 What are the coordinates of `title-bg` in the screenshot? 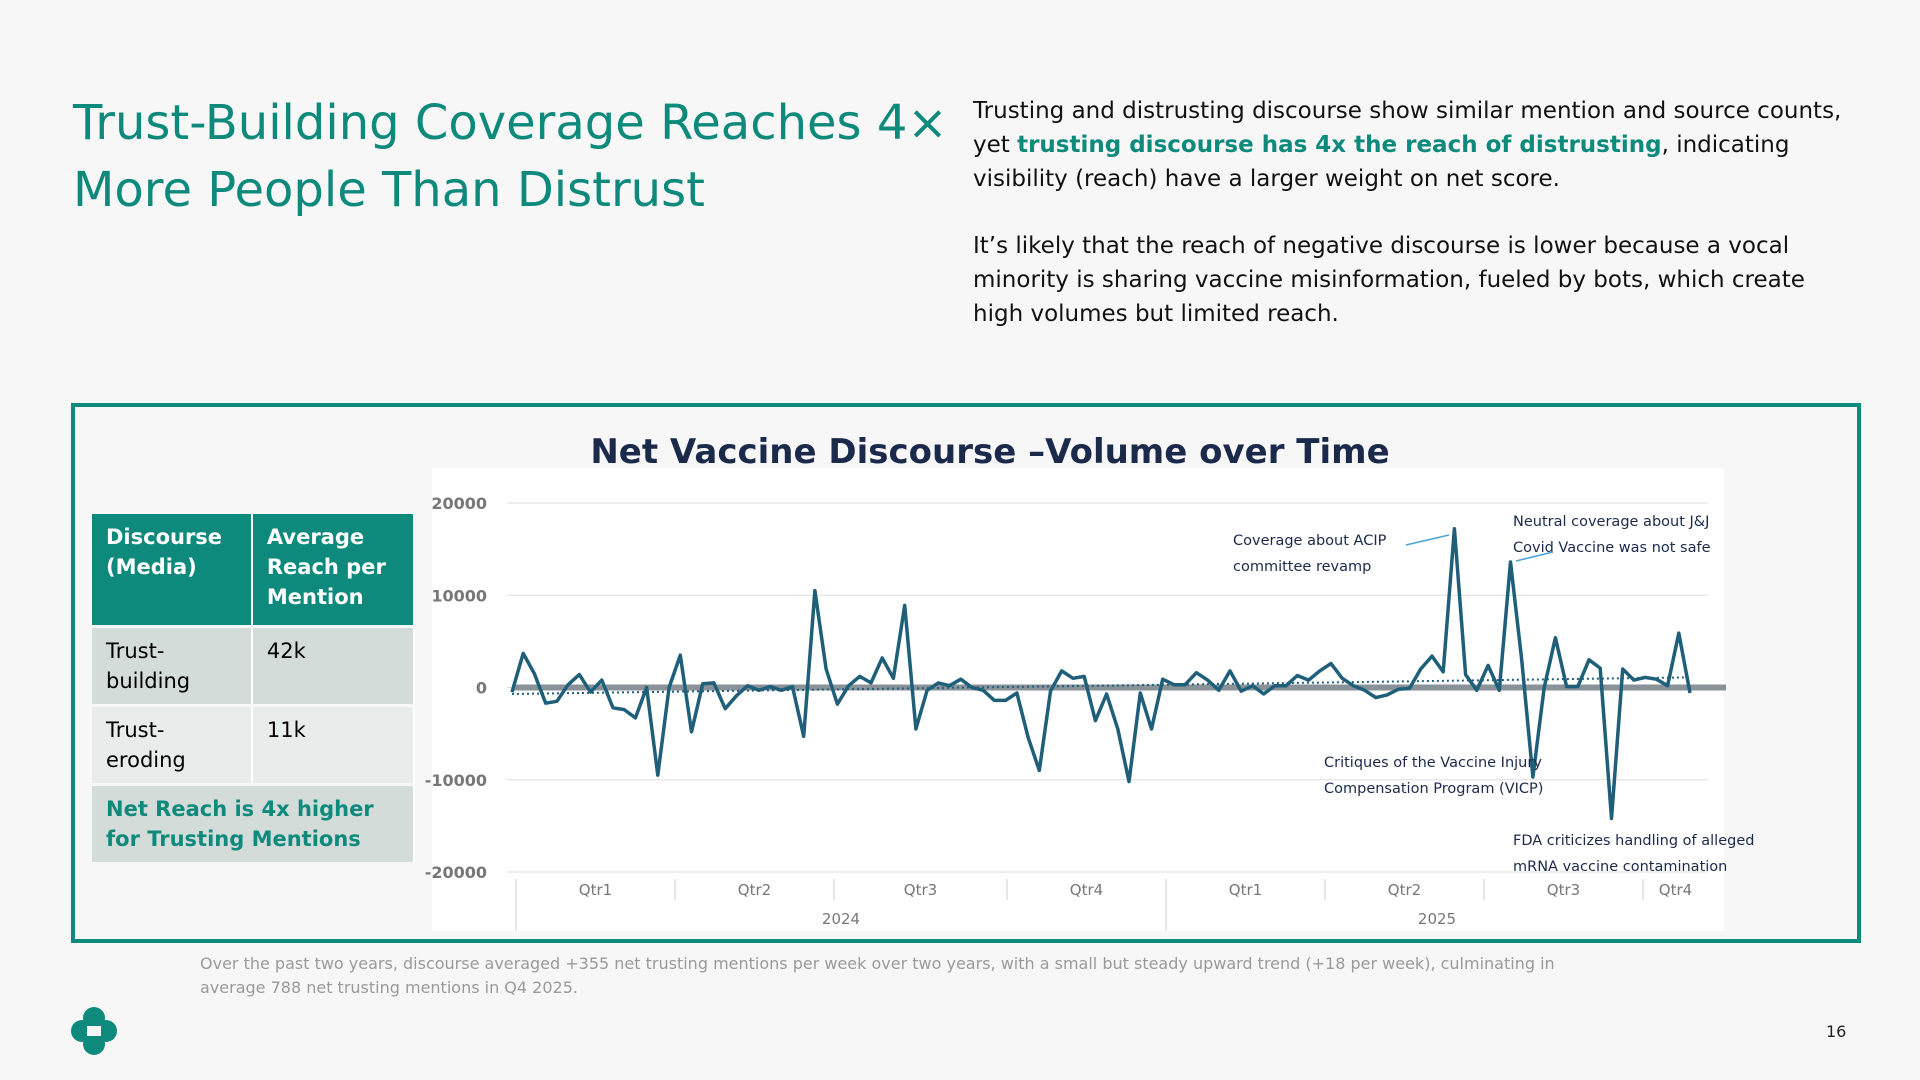 It's located at (1075, 446).